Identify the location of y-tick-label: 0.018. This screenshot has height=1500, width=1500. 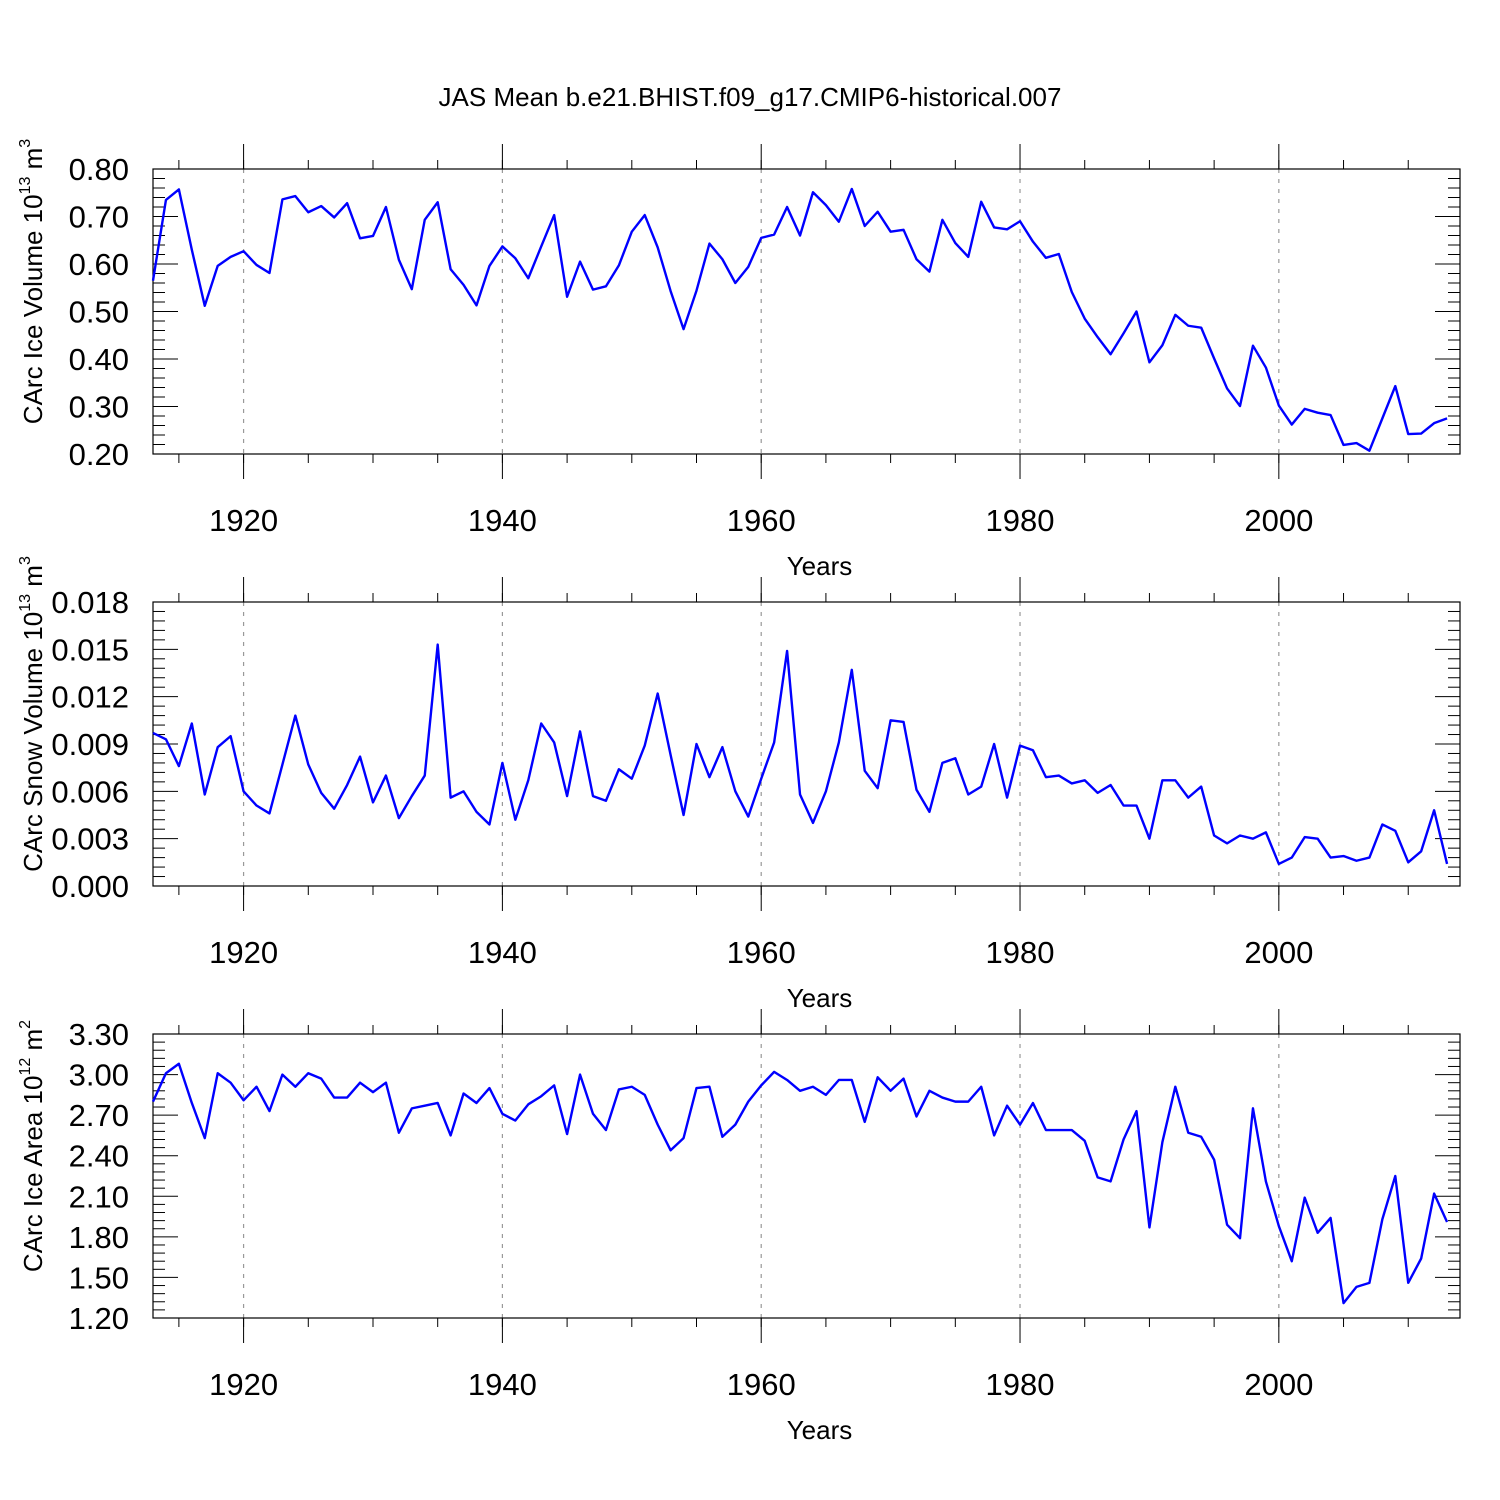
(90, 602).